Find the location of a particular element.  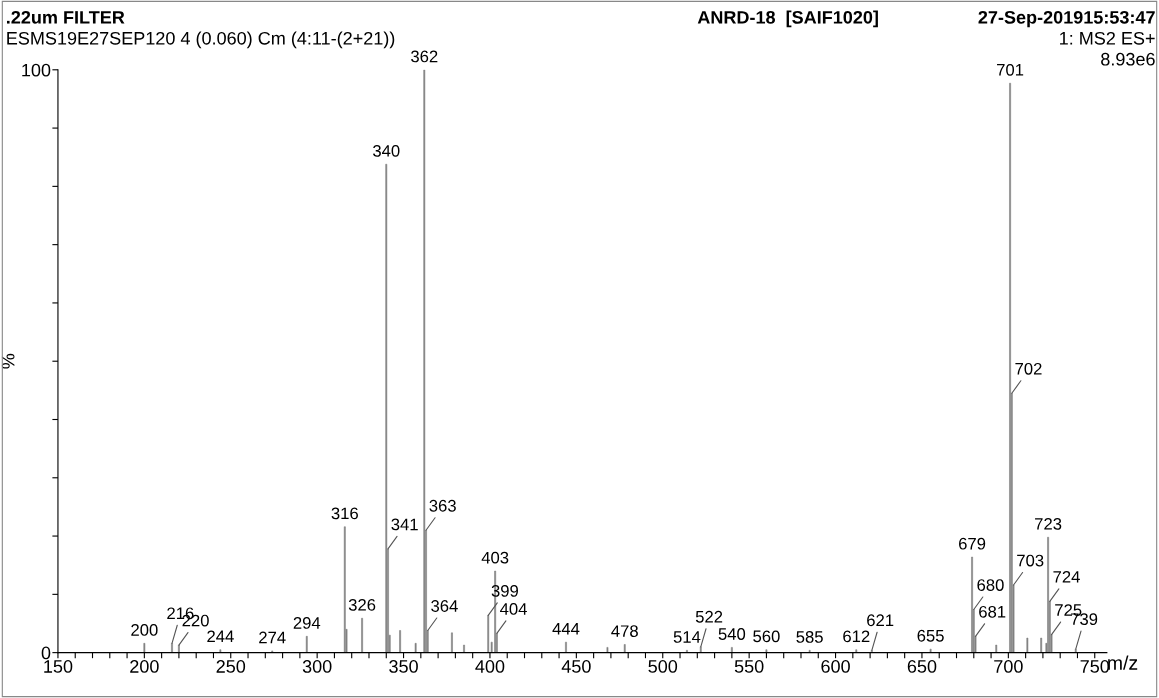

x-tick-label: 200 is located at coordinates (144, 666).